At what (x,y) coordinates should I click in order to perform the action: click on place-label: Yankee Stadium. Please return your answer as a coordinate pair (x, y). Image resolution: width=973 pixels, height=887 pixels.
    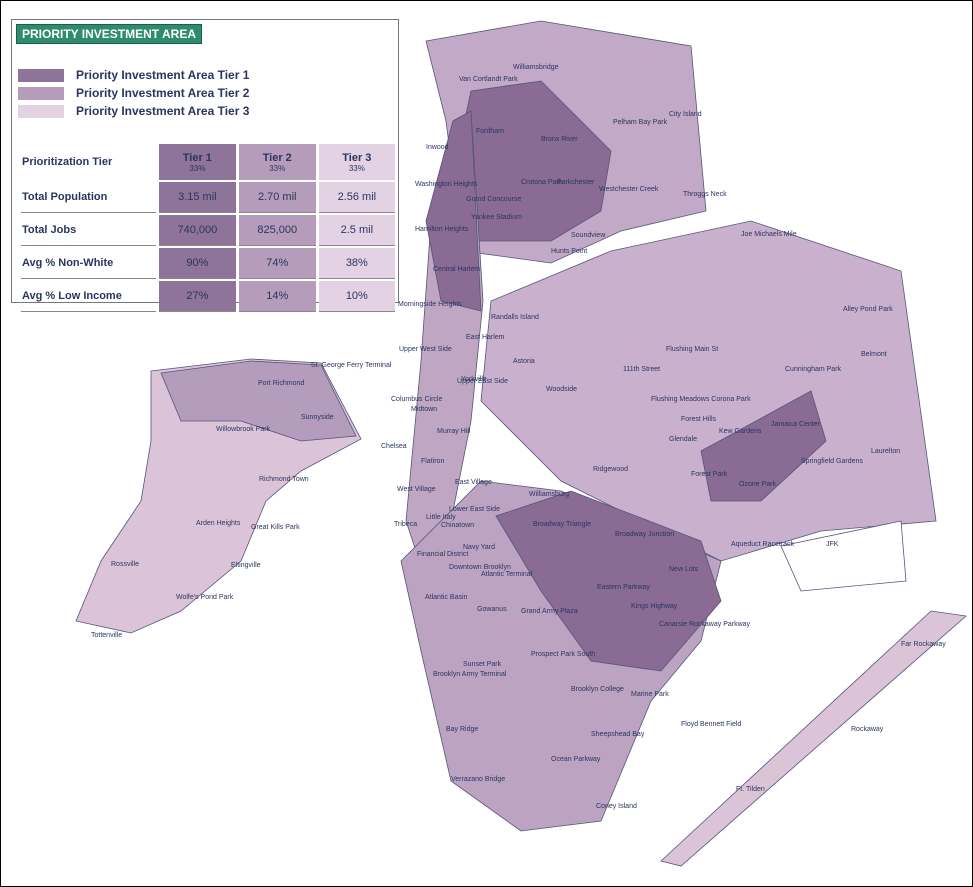
    Looking at the image, I should click on (496, 217).